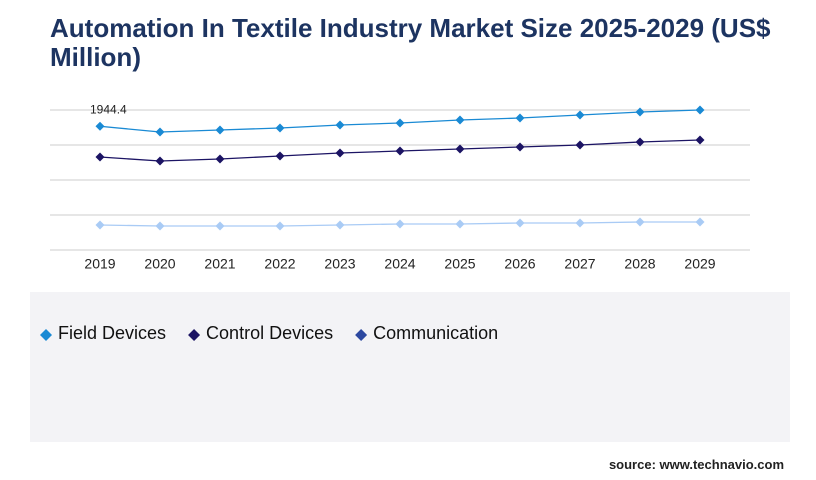 The width and height of the screenshot is (816, 480). I want to click on x-tick-label: 2029, so click(699, 264).